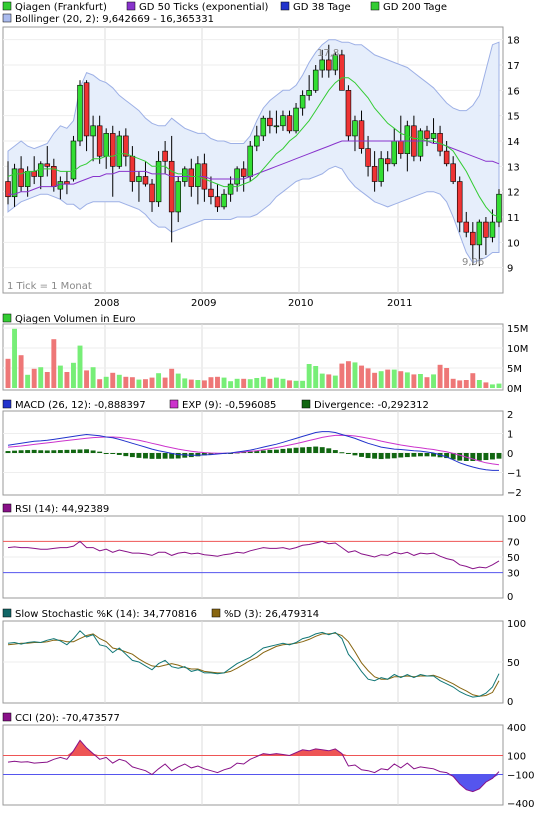 Image resolution: width=545 pixels, height=814 pixels. Describe the element at coordinates (229, 405) in the screenshot. I see `legend-exp: EXP (9): -0,596085` at that location.